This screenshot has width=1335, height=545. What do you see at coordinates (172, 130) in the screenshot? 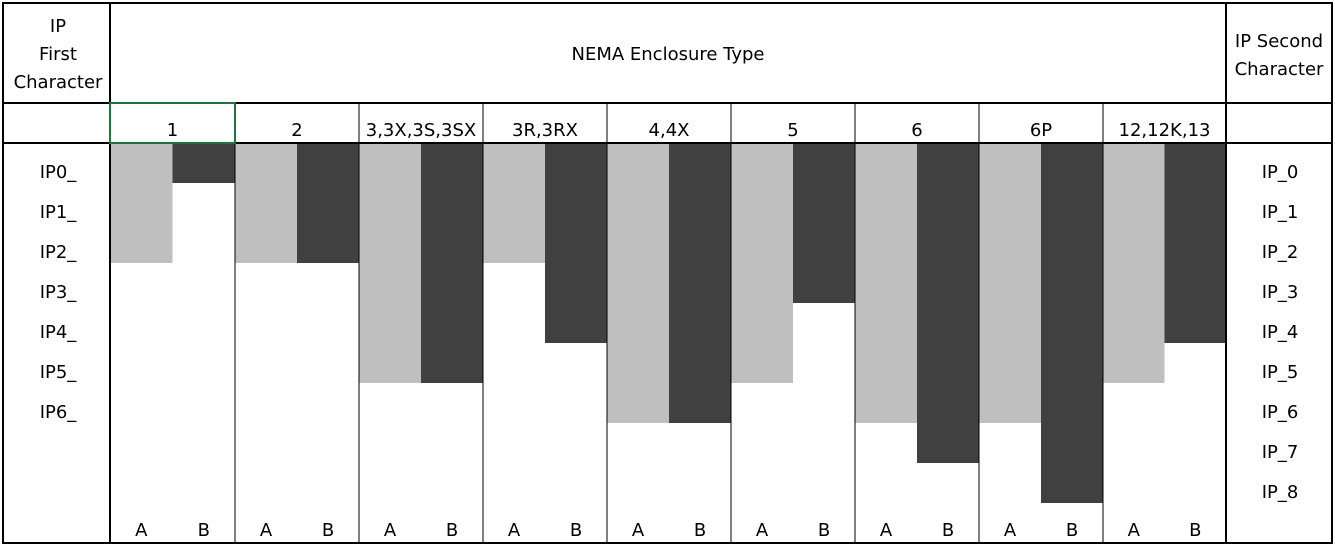
I see `enclosure-name: 1` at bounding box center [172, 130].